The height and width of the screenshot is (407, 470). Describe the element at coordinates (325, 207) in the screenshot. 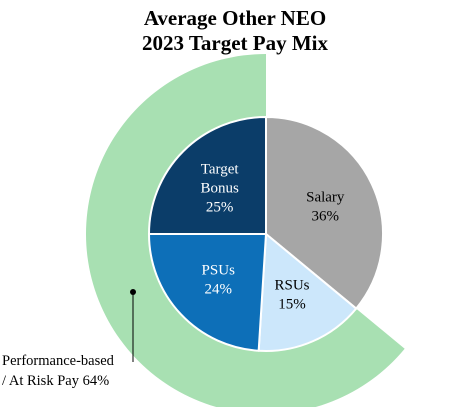

I see `pie-slice-label-0: Salary 36%` at that location.